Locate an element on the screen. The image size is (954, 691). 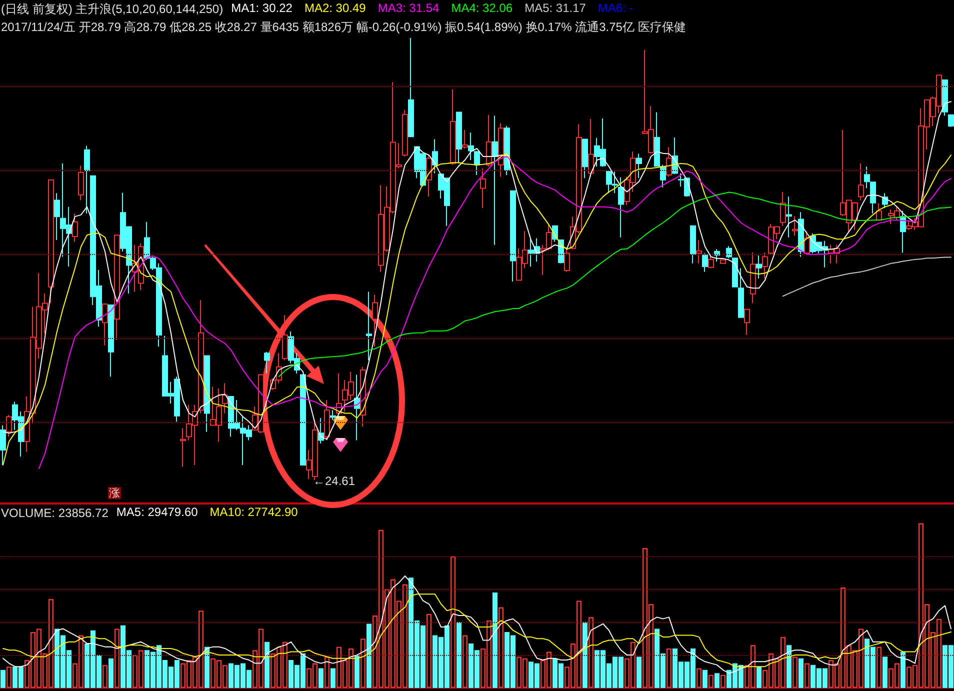
text: MA1: 30.22 is located at coordinates (262, 8).